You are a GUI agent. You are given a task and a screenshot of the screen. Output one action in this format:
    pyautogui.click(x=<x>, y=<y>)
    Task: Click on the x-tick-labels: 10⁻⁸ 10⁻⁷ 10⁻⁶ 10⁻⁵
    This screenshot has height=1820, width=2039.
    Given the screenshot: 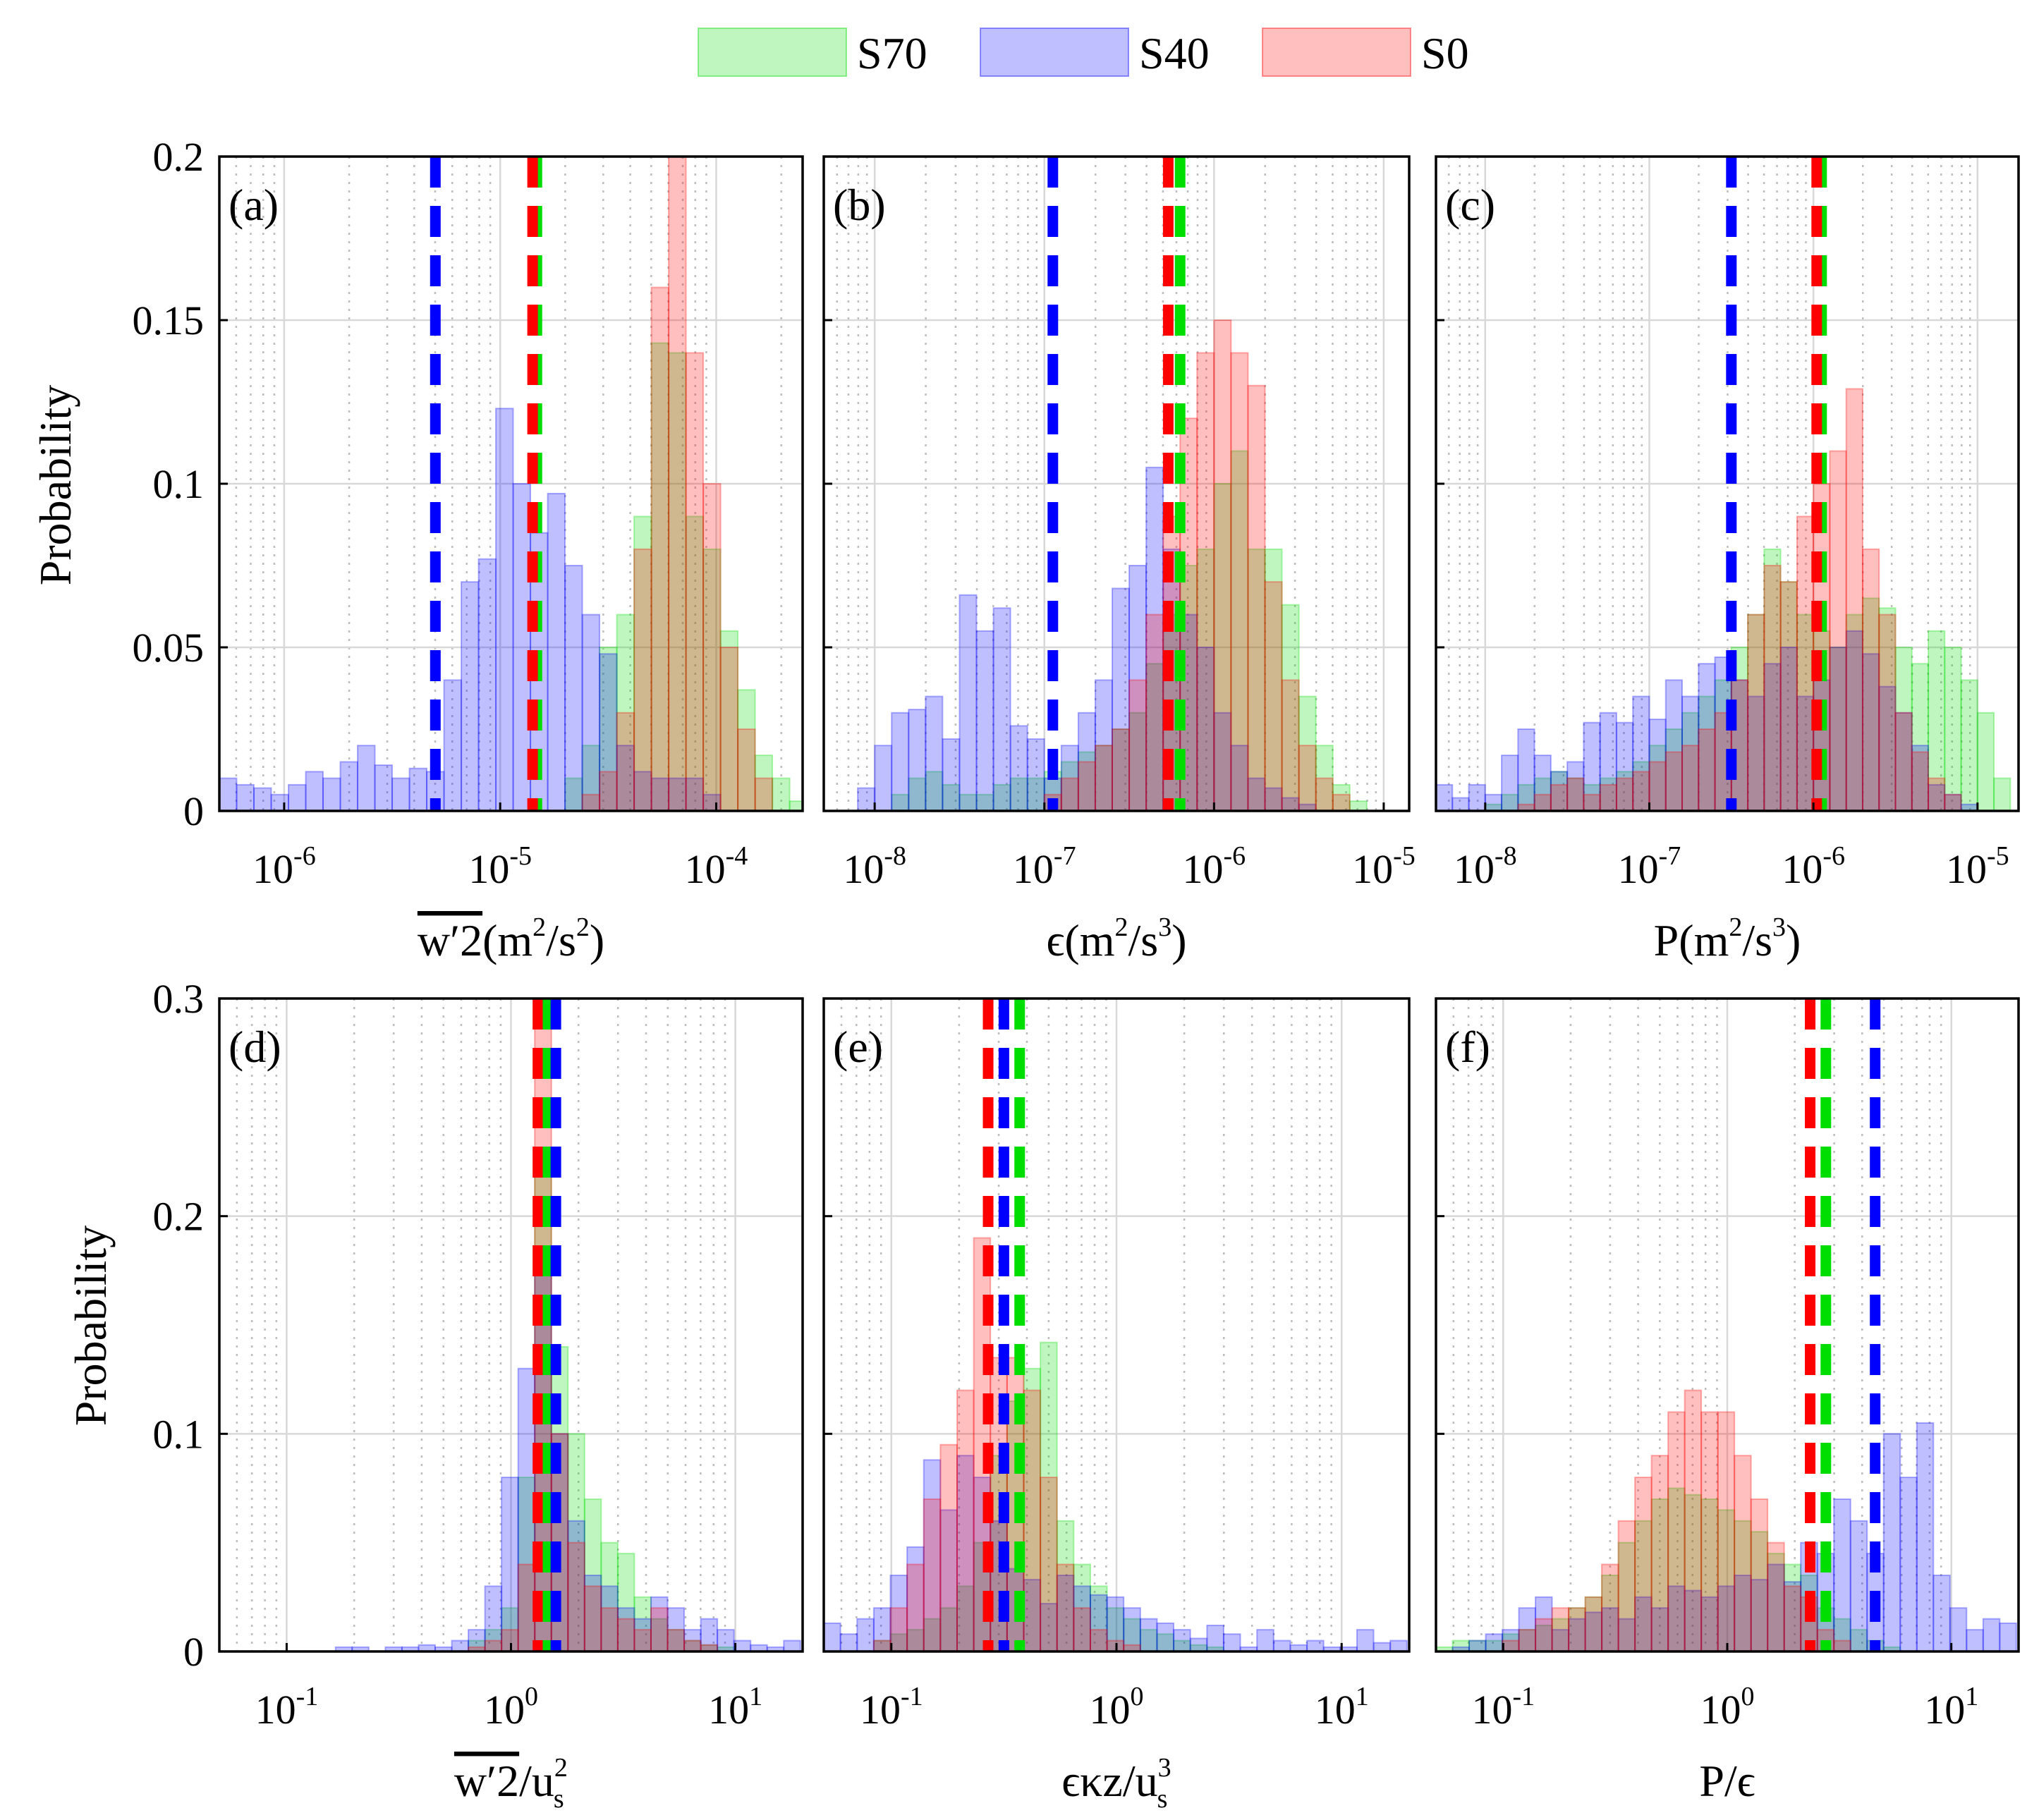 What is the action you would take?
    pyautogui.click(x=1731, y=847)
    